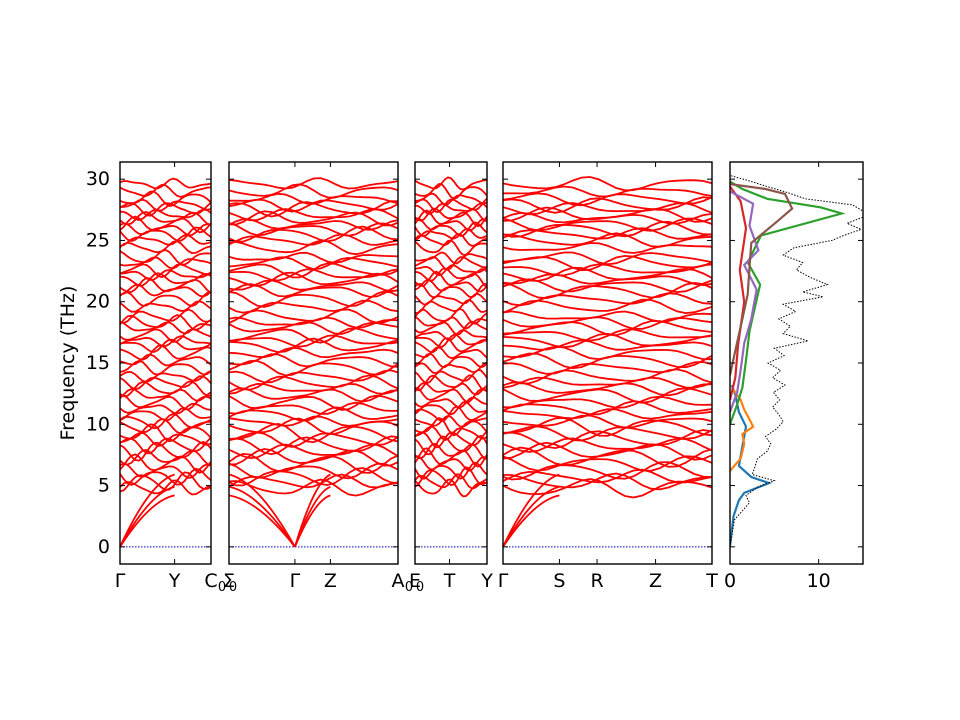 This screenshot has height=720, width=960. What do you see at coordinates (420, 587) in the screenshot?
I see `k-point-sublabel: 0` at bounding box center [420, 587].